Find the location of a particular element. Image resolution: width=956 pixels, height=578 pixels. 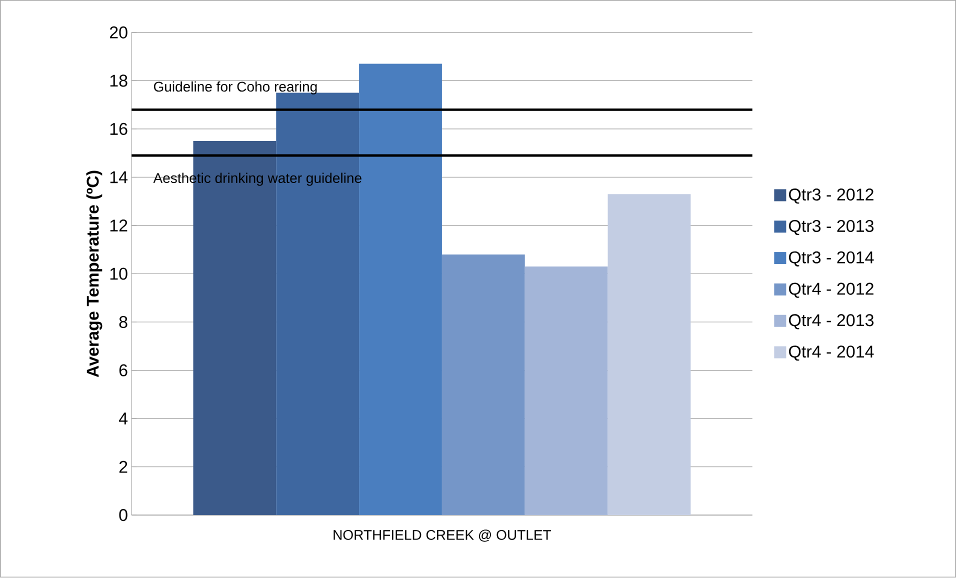

y-tick-label: 16 is located at coordinates (119, 129).